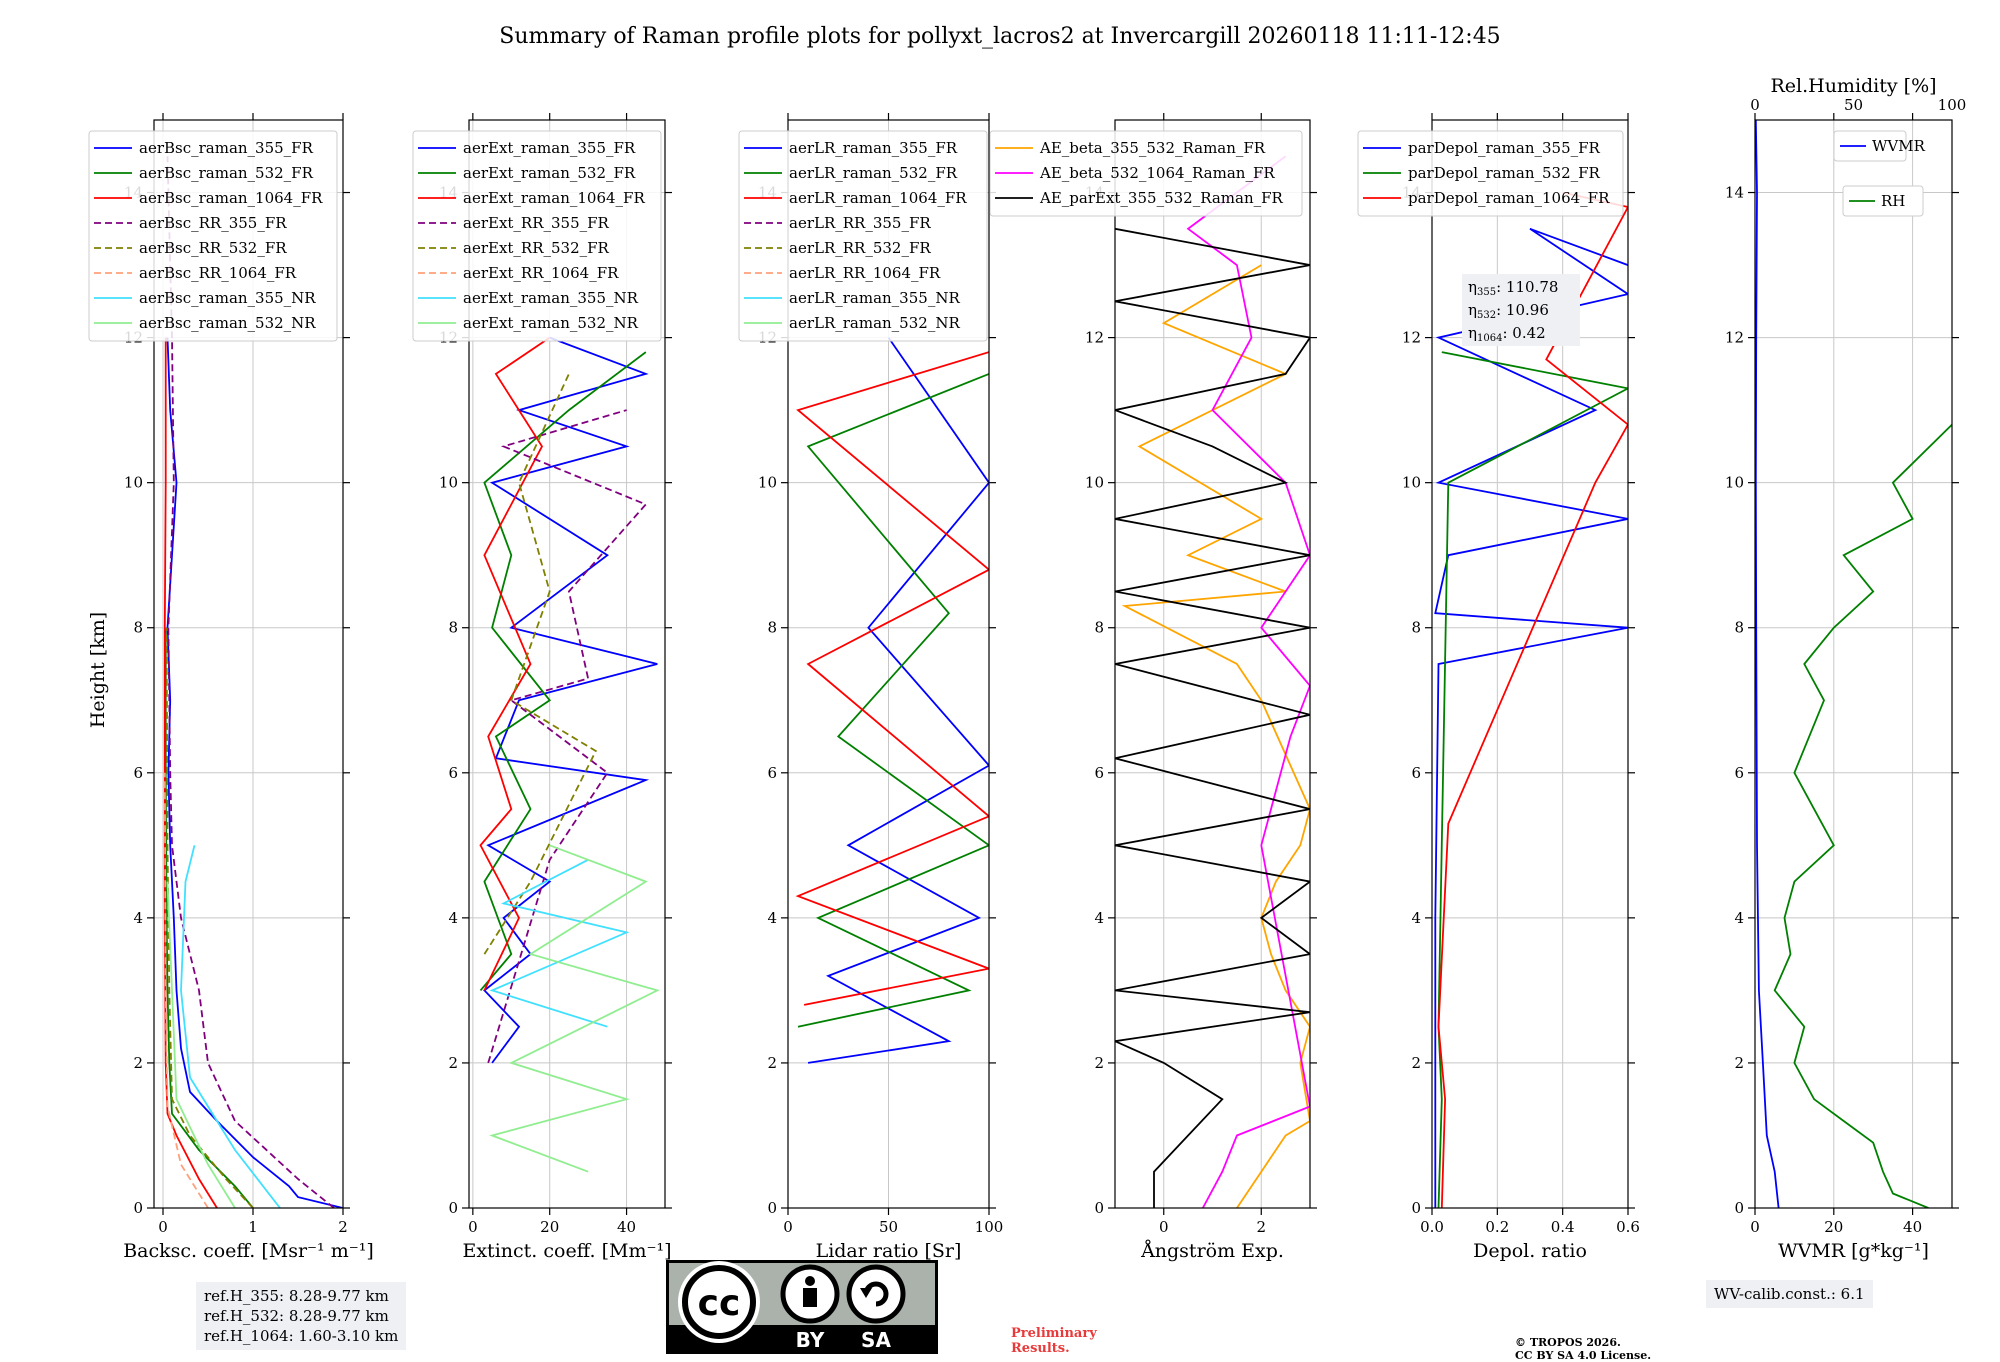  I want to click on top-axis-label: Rel.Humidity [%], so click(1853, 86).